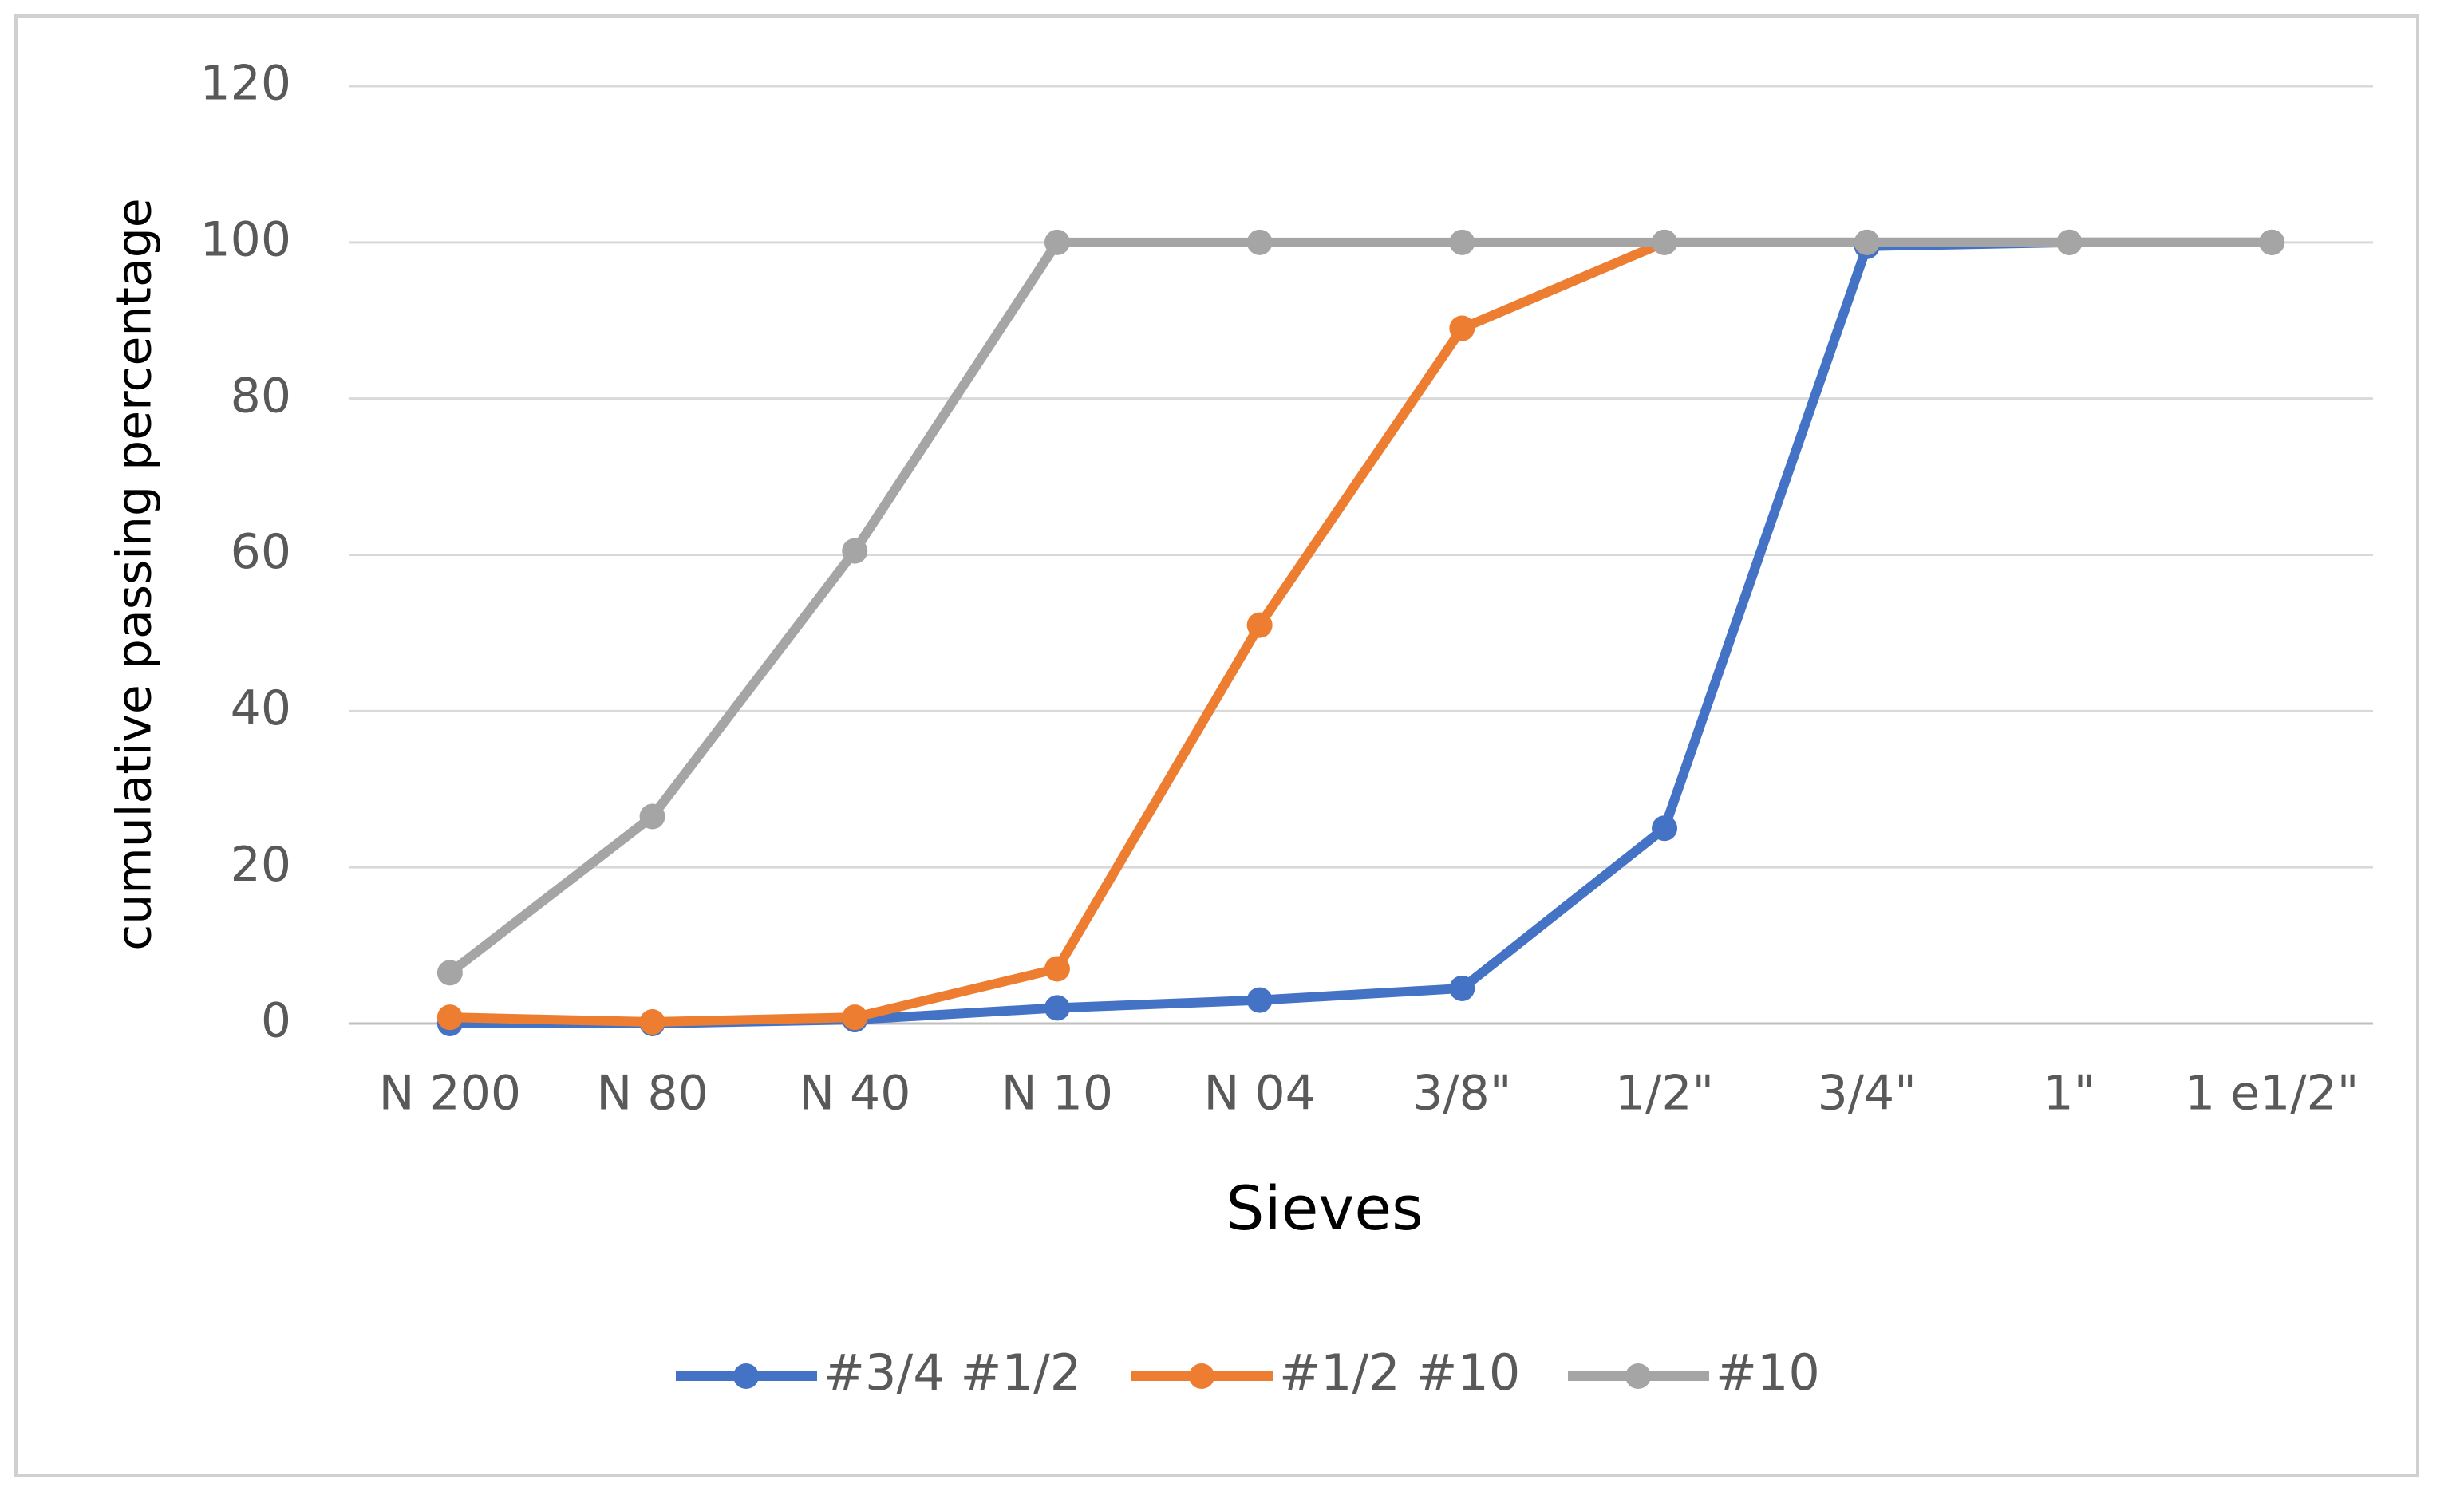  I want to click on y-tick-label: 60, so click(261, 552).